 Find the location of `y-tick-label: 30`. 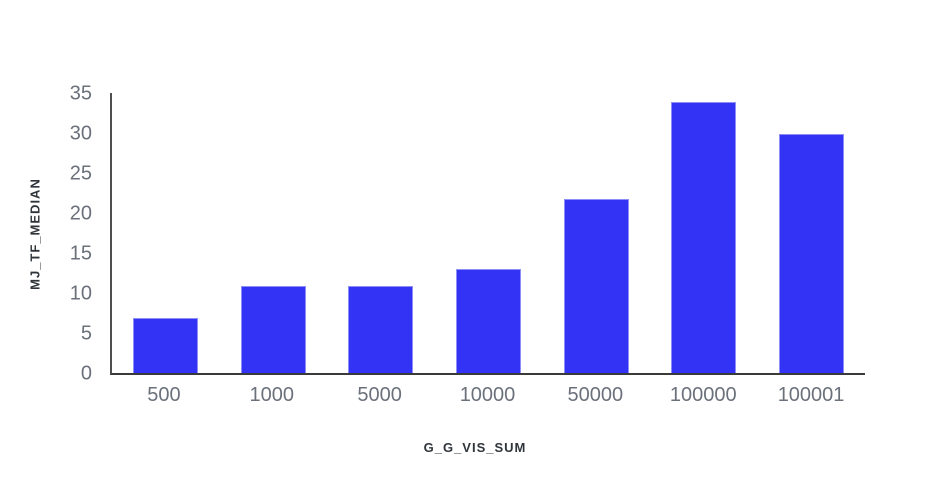

y-tick-label: 30 is located at coordinates (80, 133).